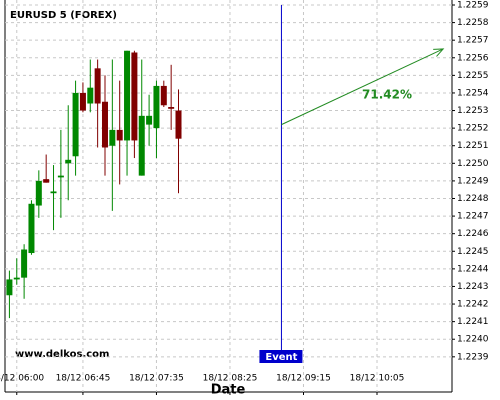 Image resolution: width=500 pixels, height=400 pixels. What do you see at coordinates (473, 357) in the screenshot?
I see `y-tick-label: 1.2239` at bounding box center [473, 357].